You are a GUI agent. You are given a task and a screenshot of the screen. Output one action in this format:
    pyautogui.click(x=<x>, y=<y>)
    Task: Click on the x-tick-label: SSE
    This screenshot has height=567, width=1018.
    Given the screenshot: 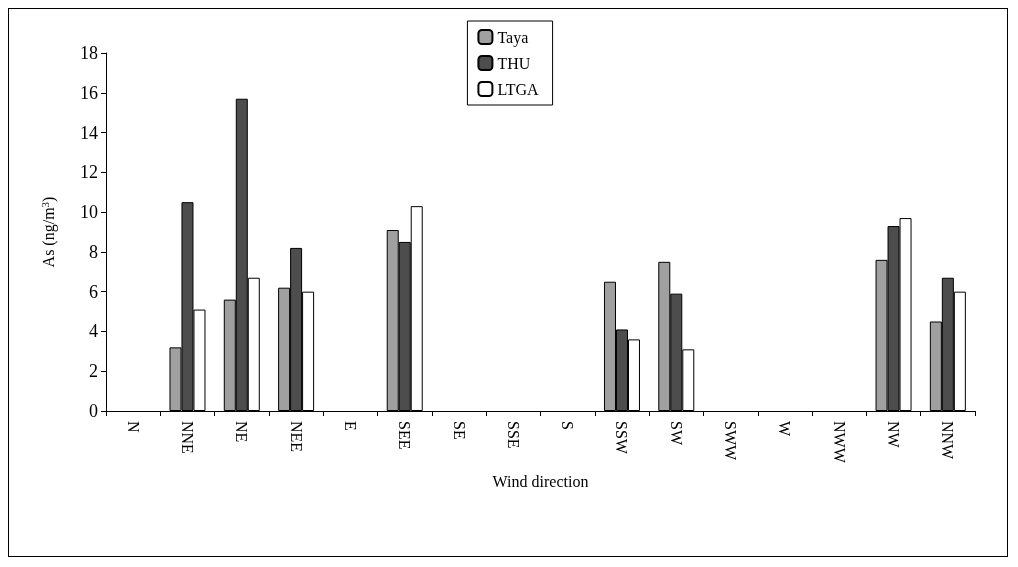 What is the action you would take?
    pyautogui.click(x=513, y=435)
    